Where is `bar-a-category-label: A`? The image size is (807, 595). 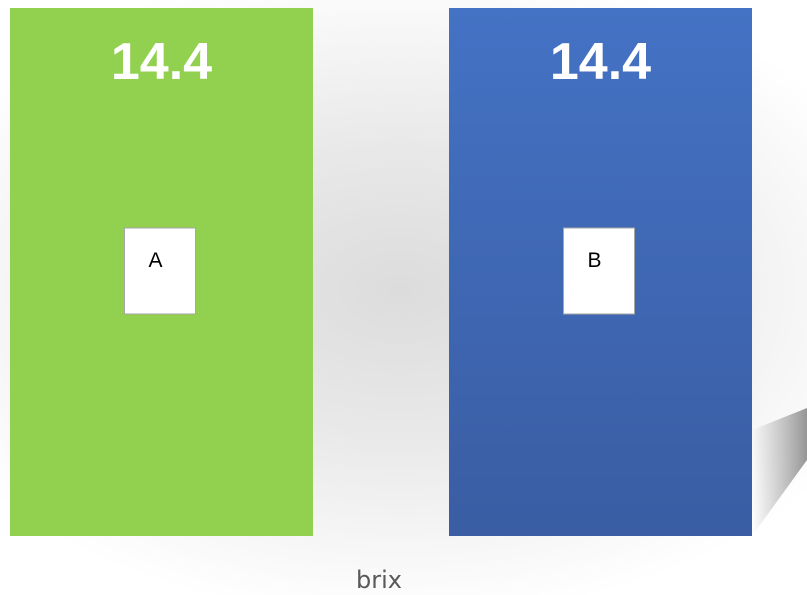 bar-a-category-label: A is located at coordinates (155, 260).